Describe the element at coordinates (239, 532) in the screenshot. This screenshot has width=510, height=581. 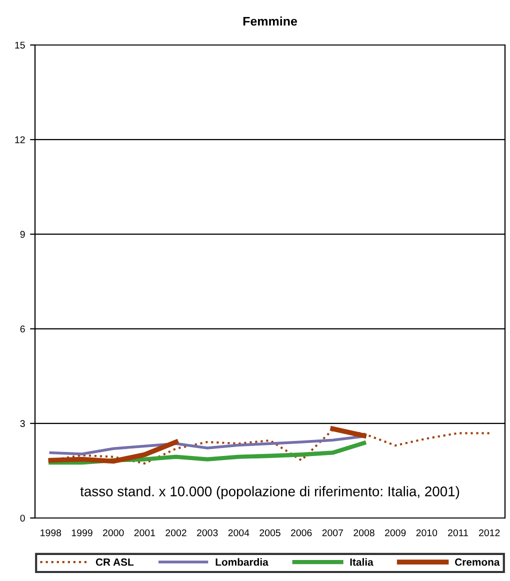
I see `x-tick-label: 2004` at that location.